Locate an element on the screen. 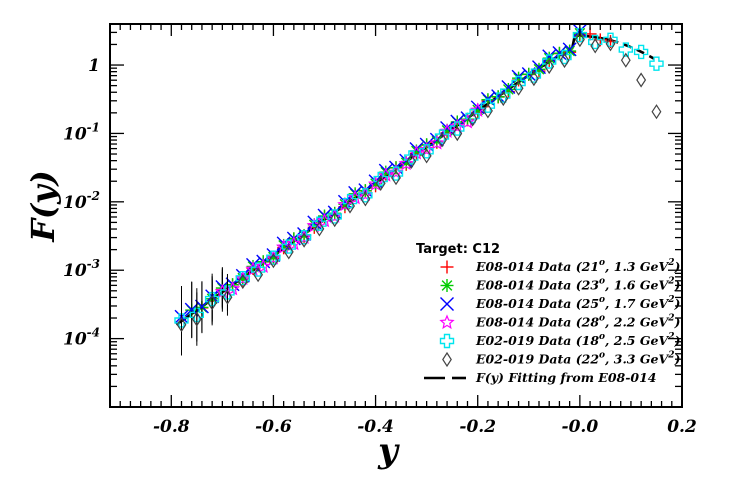 Image resolution: width=747 pixels, height=482 pixels. x-axis-title: y is located at coordinates (388, 451).